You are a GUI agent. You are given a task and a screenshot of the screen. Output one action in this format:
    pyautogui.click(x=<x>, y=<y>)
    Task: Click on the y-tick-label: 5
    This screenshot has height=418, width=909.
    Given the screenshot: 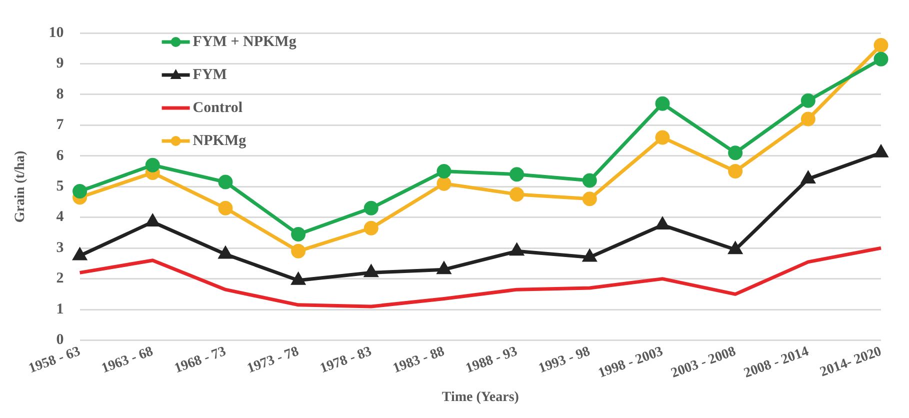 What is the action you would take?
    pyautogui.click(x=60, y=186)
    